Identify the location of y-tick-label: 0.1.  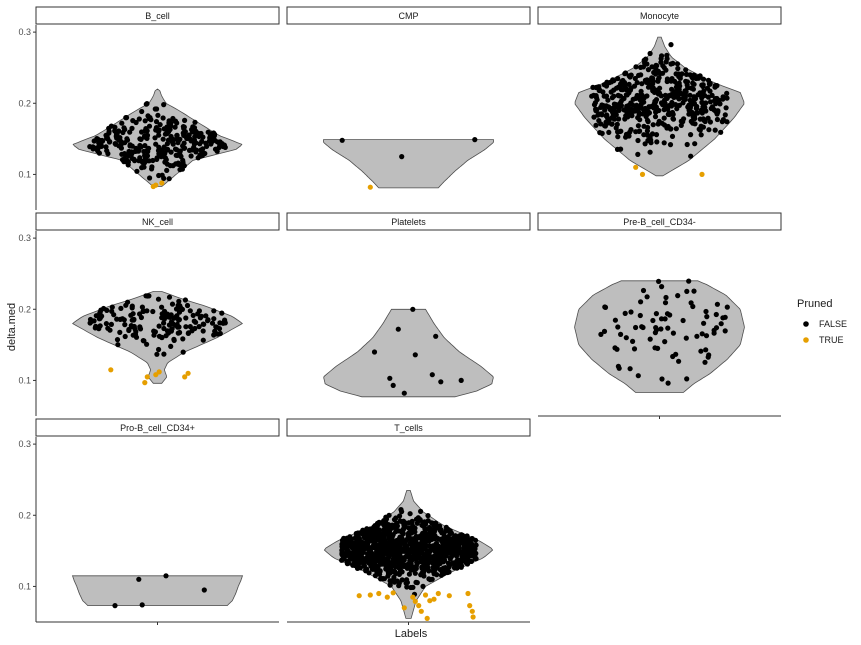
(24, 380).